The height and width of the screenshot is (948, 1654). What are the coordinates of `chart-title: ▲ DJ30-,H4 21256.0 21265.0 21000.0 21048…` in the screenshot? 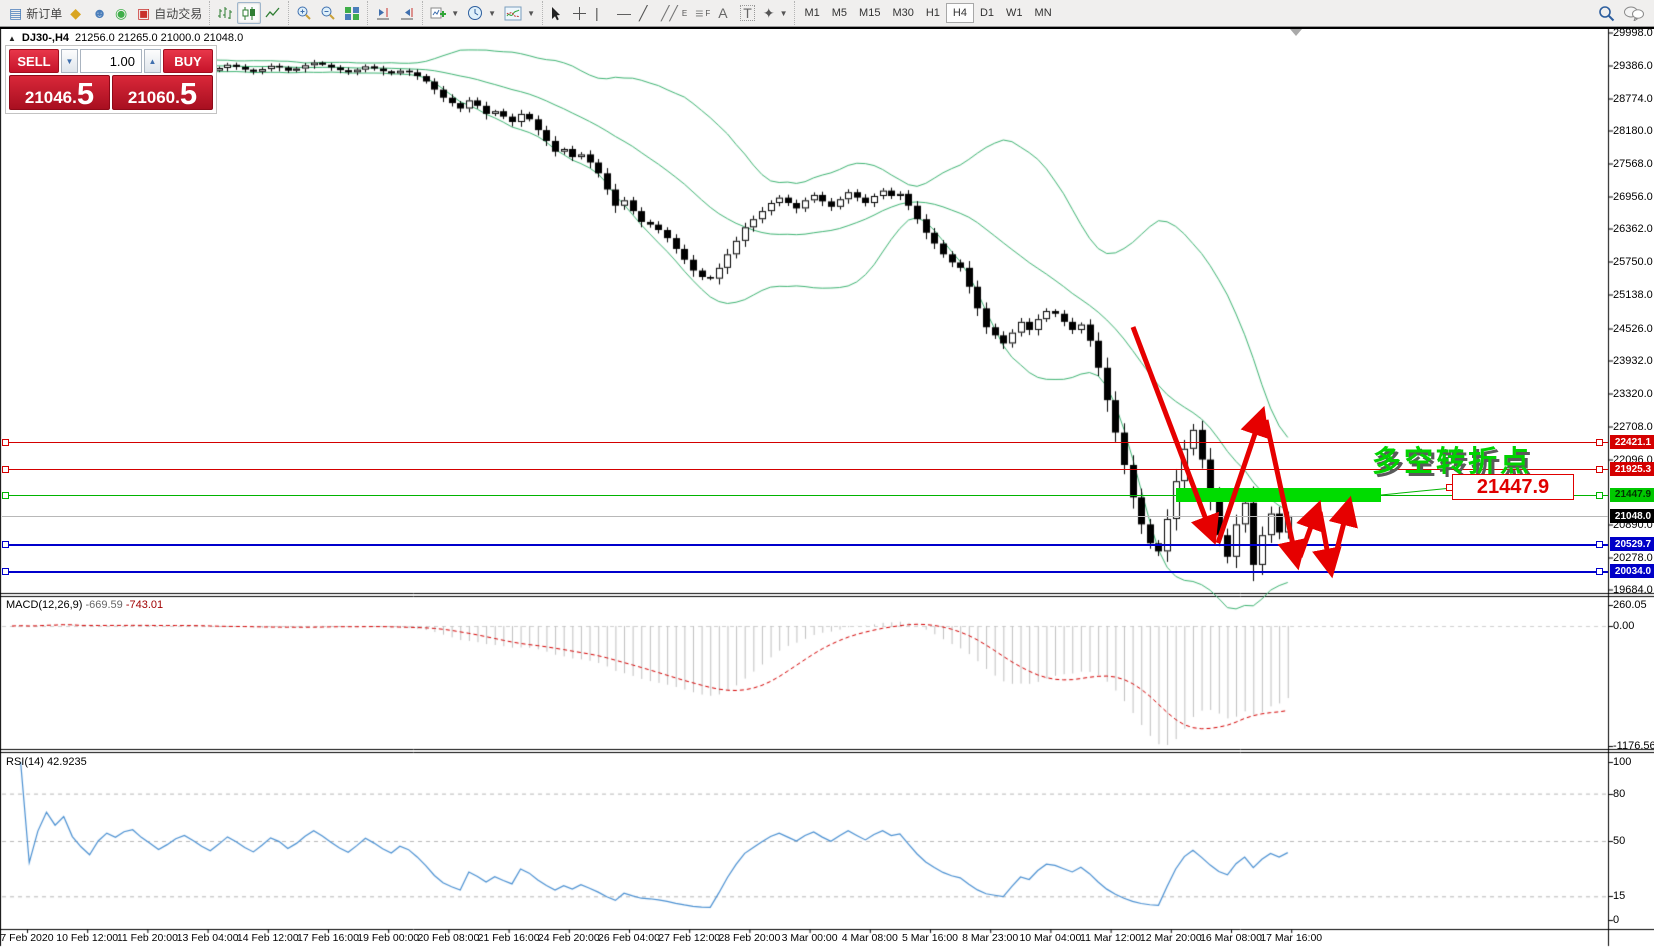 It's located at (125, 38).